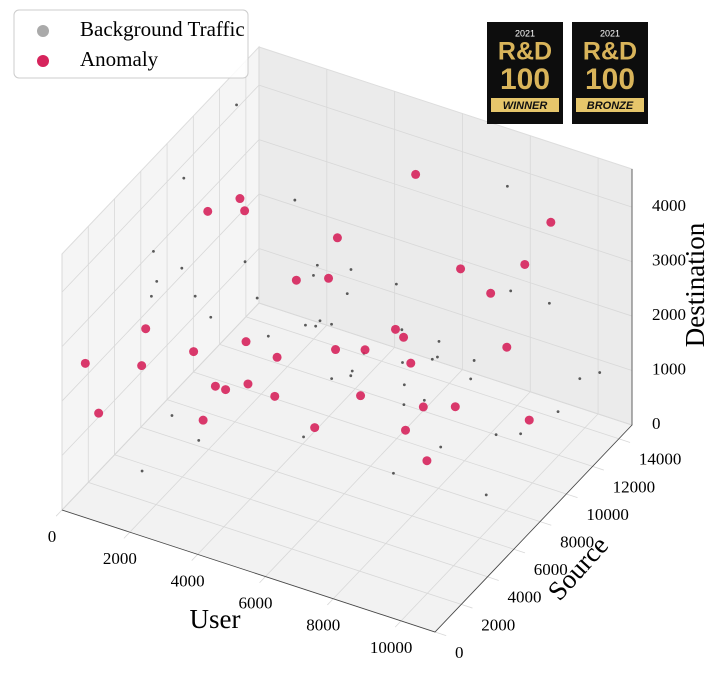 The image size is (720, 681). I want to click on badge-label: BRONZE, so click(610, 106).